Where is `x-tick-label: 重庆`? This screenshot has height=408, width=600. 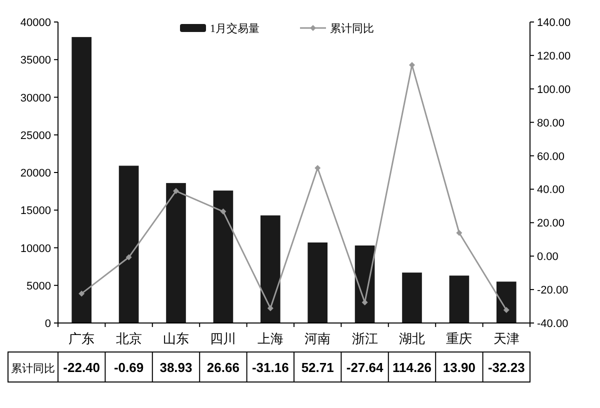
x-tick-label: 重庆 is located at coordinates (459, 338).